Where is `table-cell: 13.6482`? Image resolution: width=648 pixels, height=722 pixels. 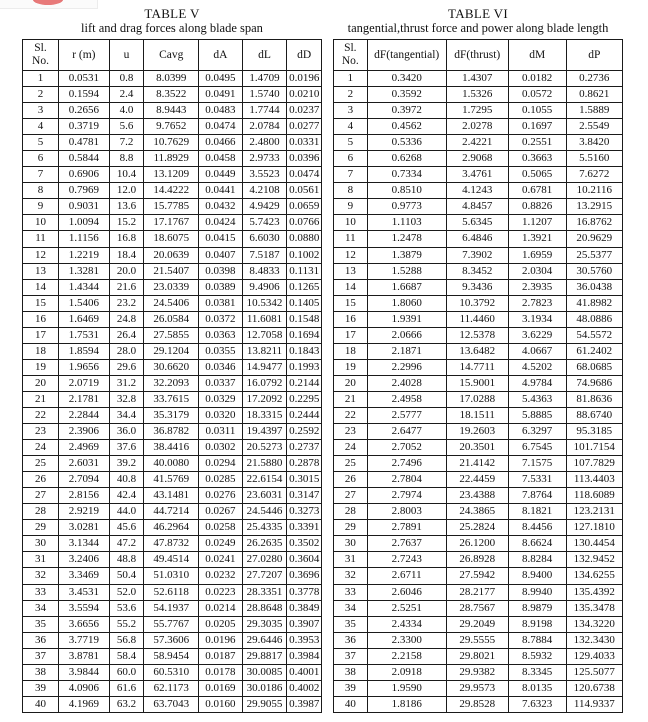
table-cell: 13.6482 is located at coordinates (477, 351).